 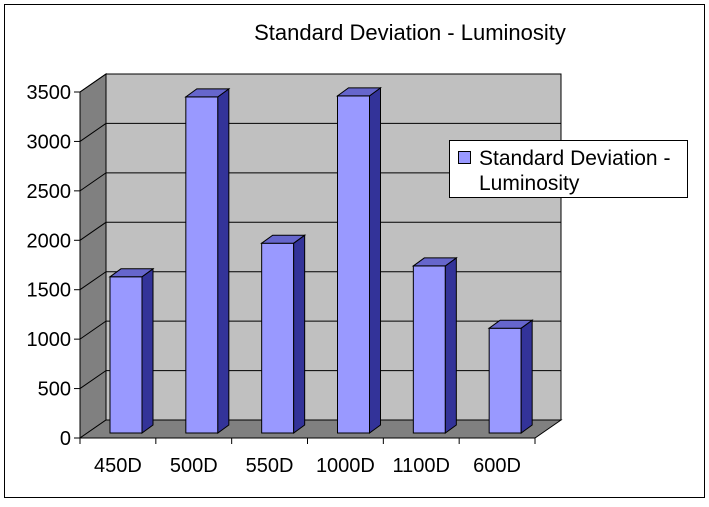 What do you see at coordinates (49, 291) in the screenshot?
I see `y-tick-label: 1500` at bounding box center [49, 291].